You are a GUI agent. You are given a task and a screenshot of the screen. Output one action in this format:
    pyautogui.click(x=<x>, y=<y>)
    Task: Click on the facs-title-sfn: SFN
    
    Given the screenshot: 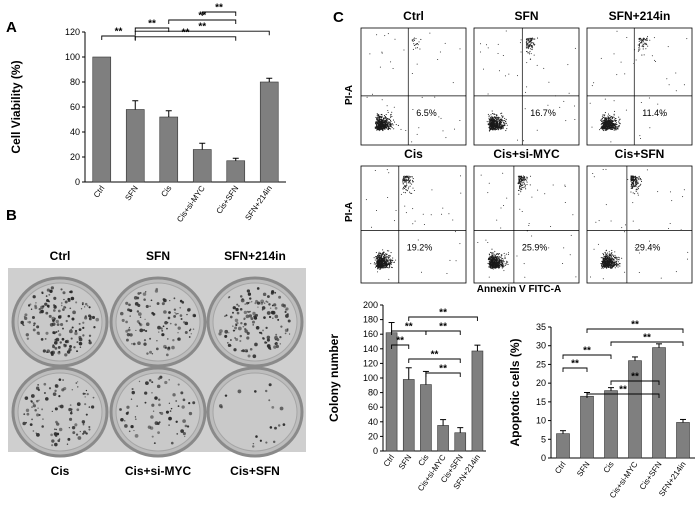 What is the action you would take?
    pyautogui.click(x=527, y=16)
    